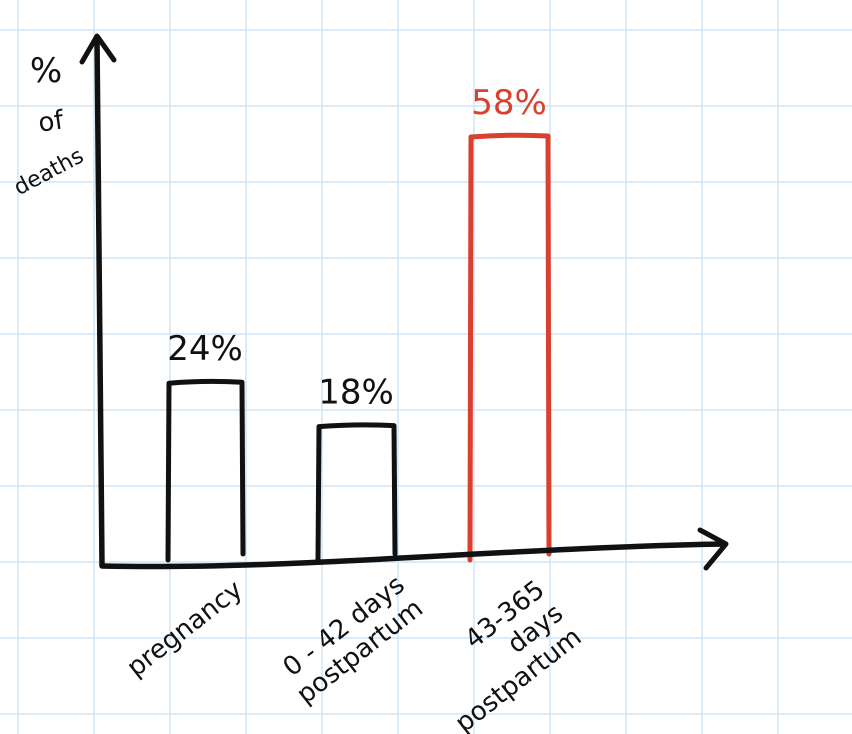 The width and height of the screenshot is (852, 734). What do you see at coordinates (46, 71) in the screenshot?
I see `y-axis-label-line-1: %` at bounding box center [46, 71].